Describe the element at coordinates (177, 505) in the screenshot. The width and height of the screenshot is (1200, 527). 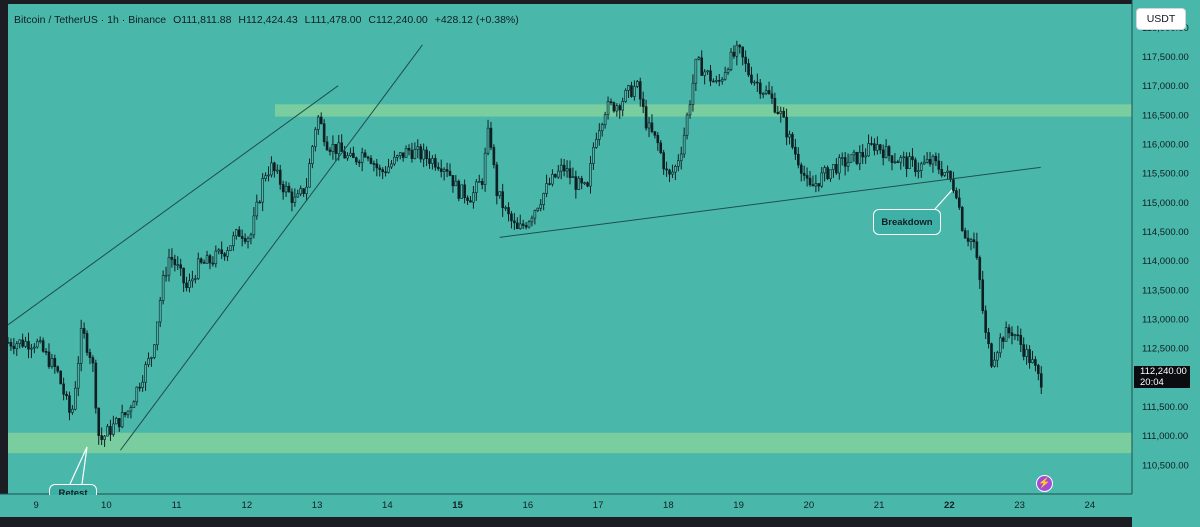
I see `time-tick-label: 11` at that location.